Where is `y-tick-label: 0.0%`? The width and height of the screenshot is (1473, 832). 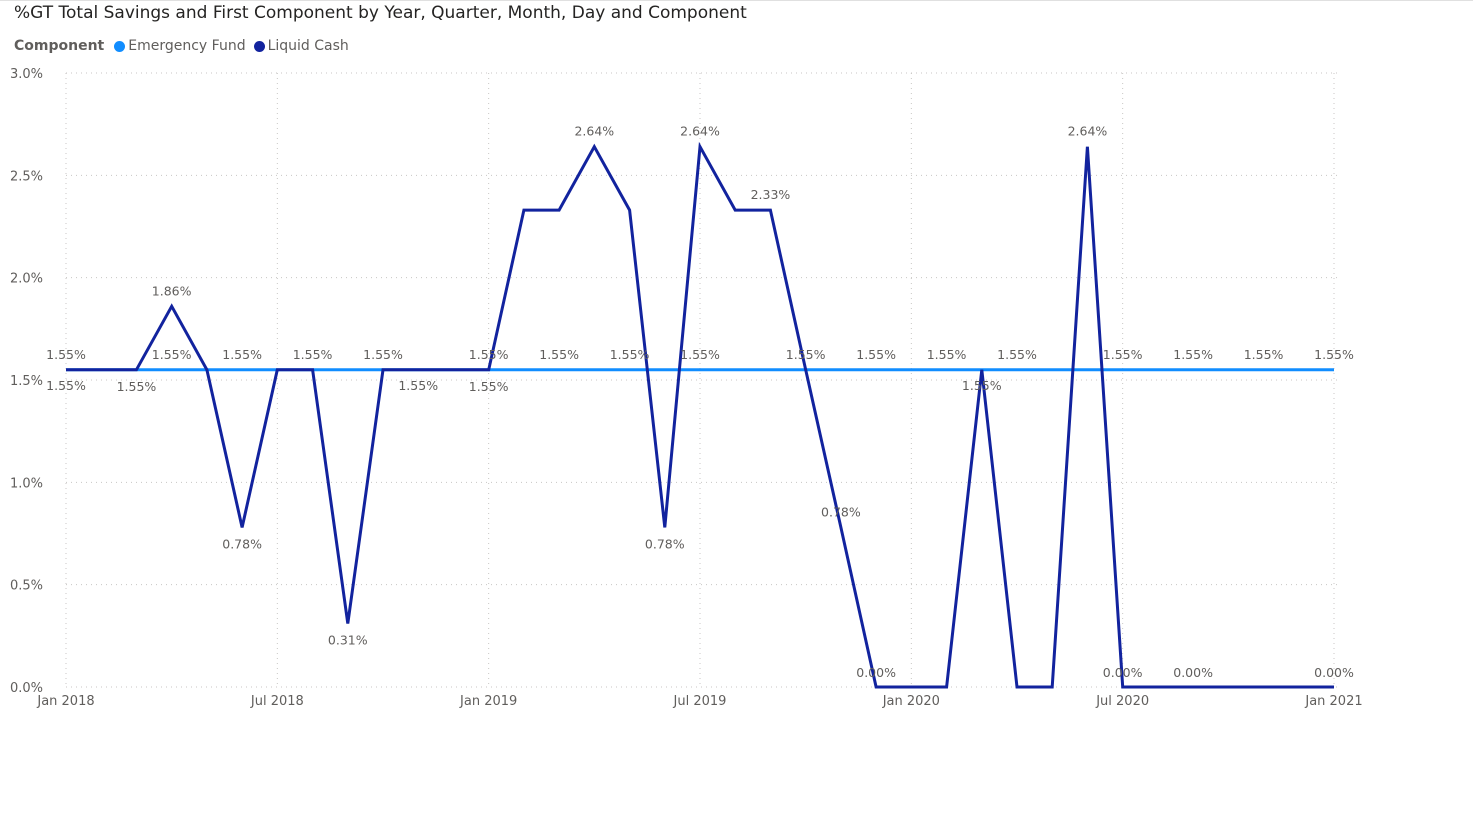
y-tick-label: 0.0% is located at coordinates (26, 688).